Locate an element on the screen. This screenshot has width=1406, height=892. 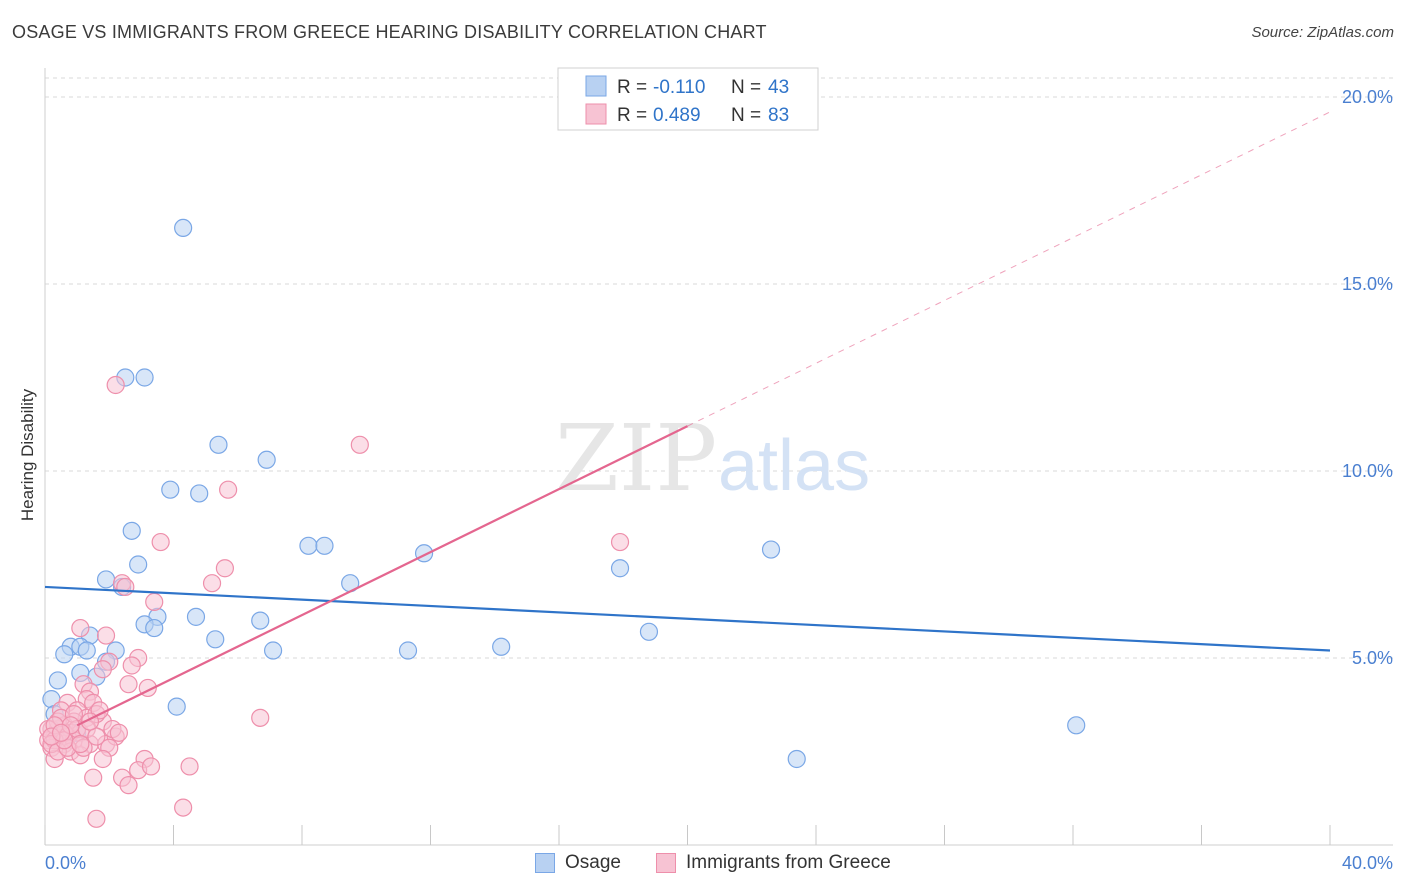
greece-legend-label: Immigrants from Greece is located at coordinates (788, 862).